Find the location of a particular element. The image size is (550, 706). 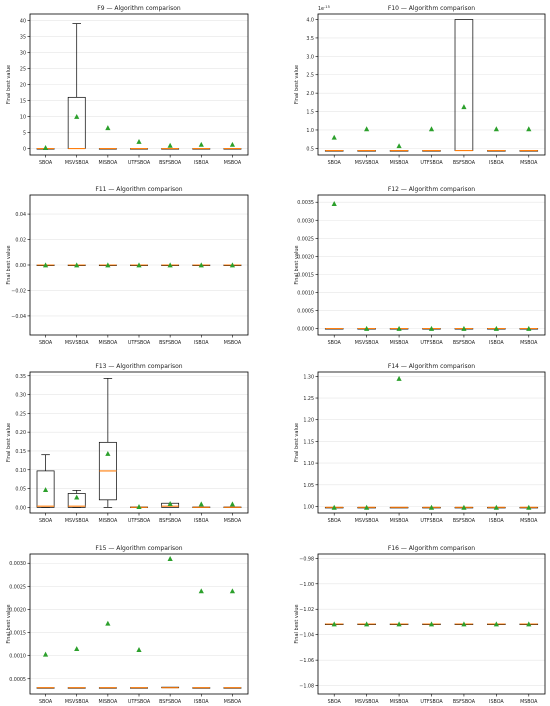

box-sboa is located at coordinates (45, 489).